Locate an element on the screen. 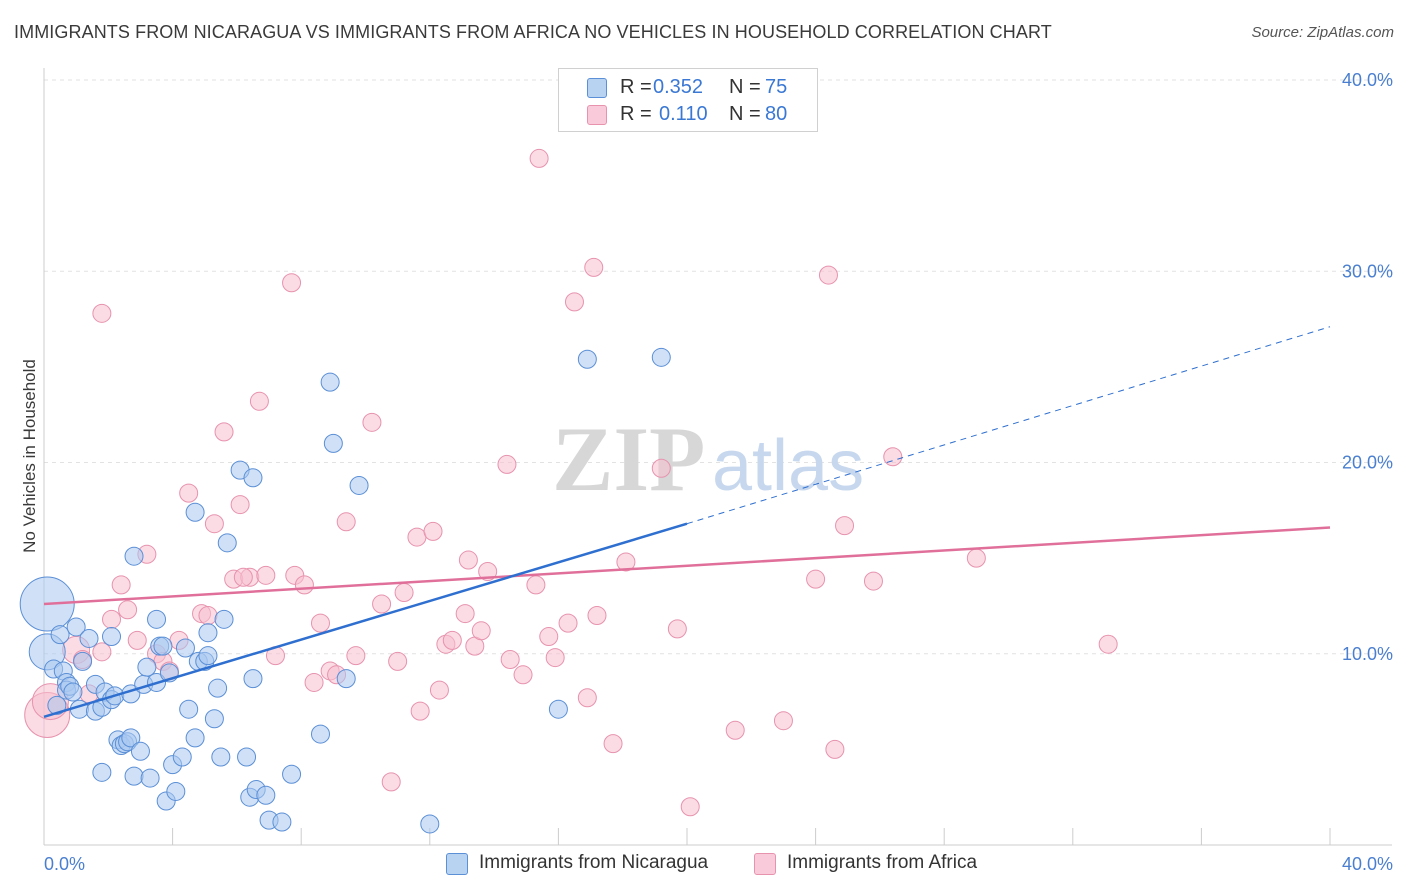  y-tick-label: 10.0% is located at coordinates (1367, 654).